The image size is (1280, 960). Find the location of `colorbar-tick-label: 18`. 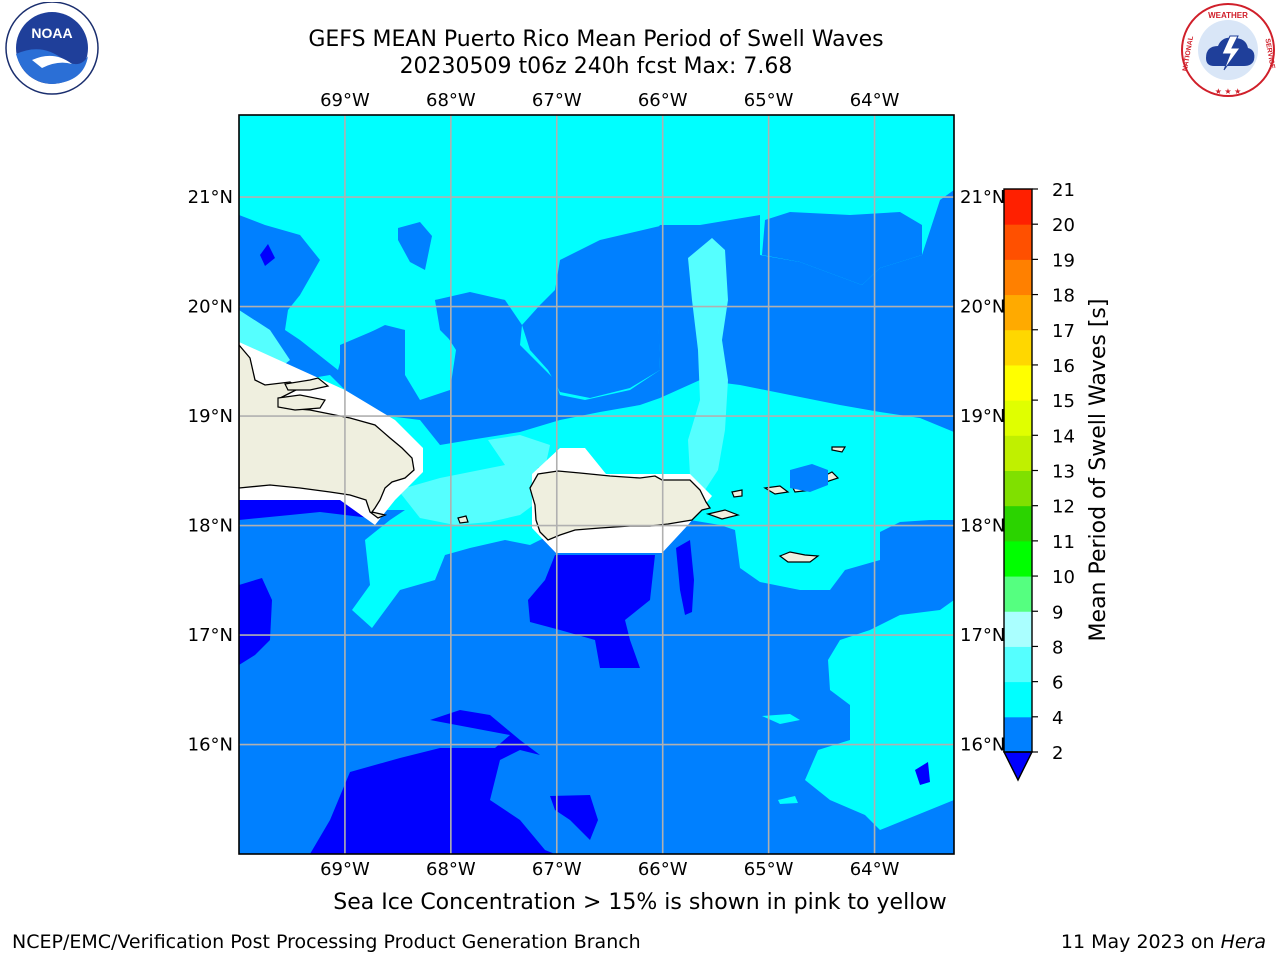

colorbar-tick-label: 18 is located at coordinates (1063, 296).